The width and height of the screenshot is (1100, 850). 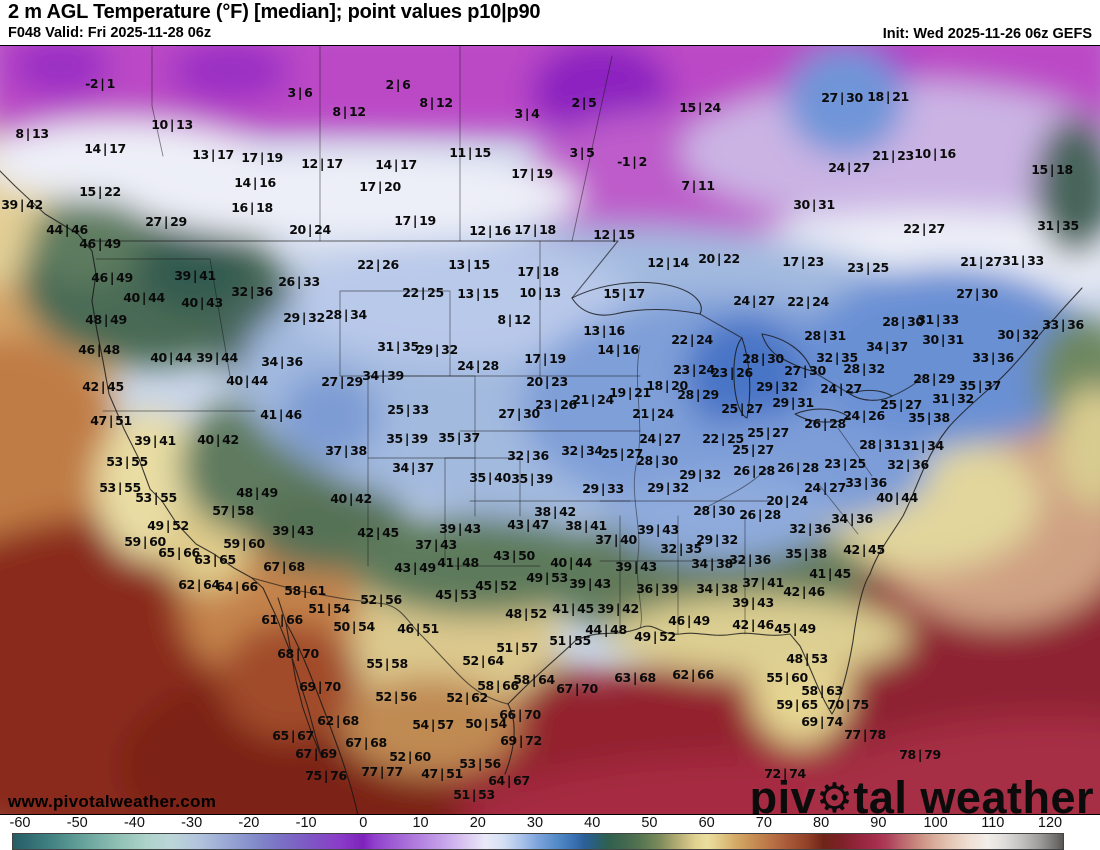 I want to click on point-value: 17 | 18, so click(x=535, y=229).